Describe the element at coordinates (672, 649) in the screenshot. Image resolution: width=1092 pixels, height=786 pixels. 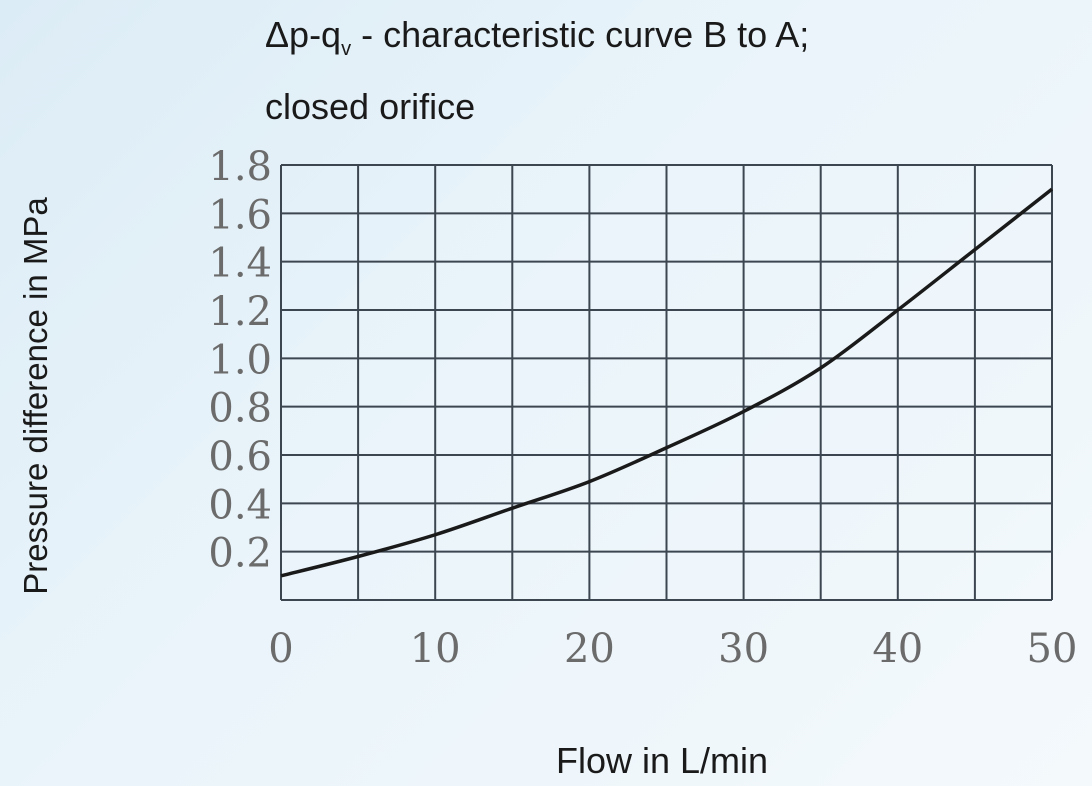
I see `x-axis-ticks: 0 10 20 30 40 50` at that location.